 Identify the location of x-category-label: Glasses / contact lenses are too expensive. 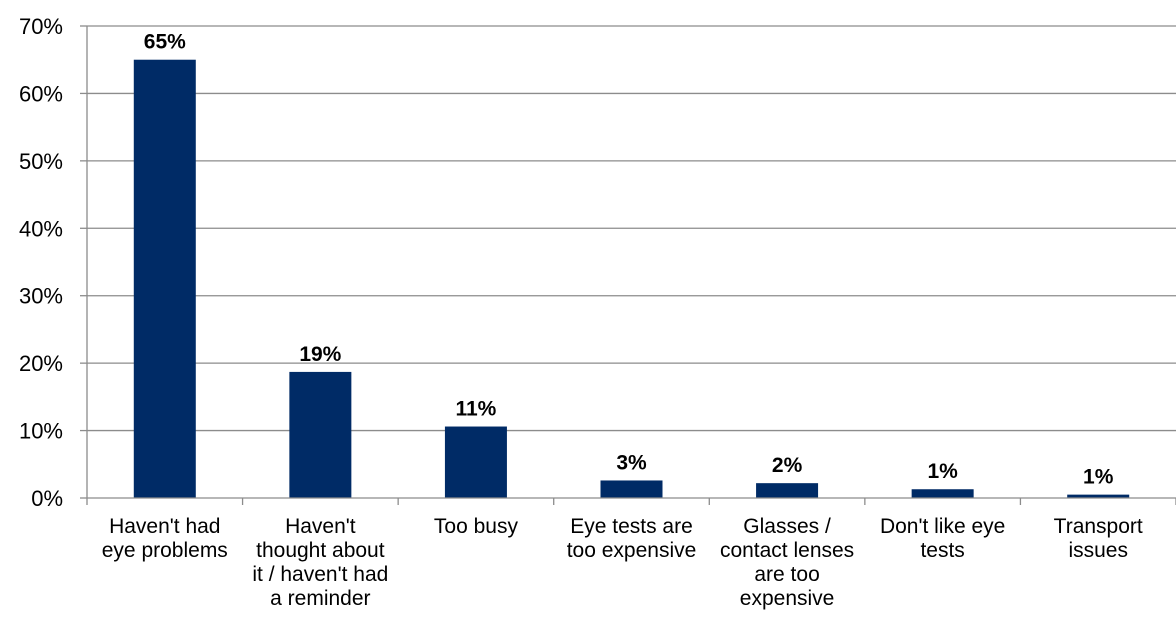
(787, 562).